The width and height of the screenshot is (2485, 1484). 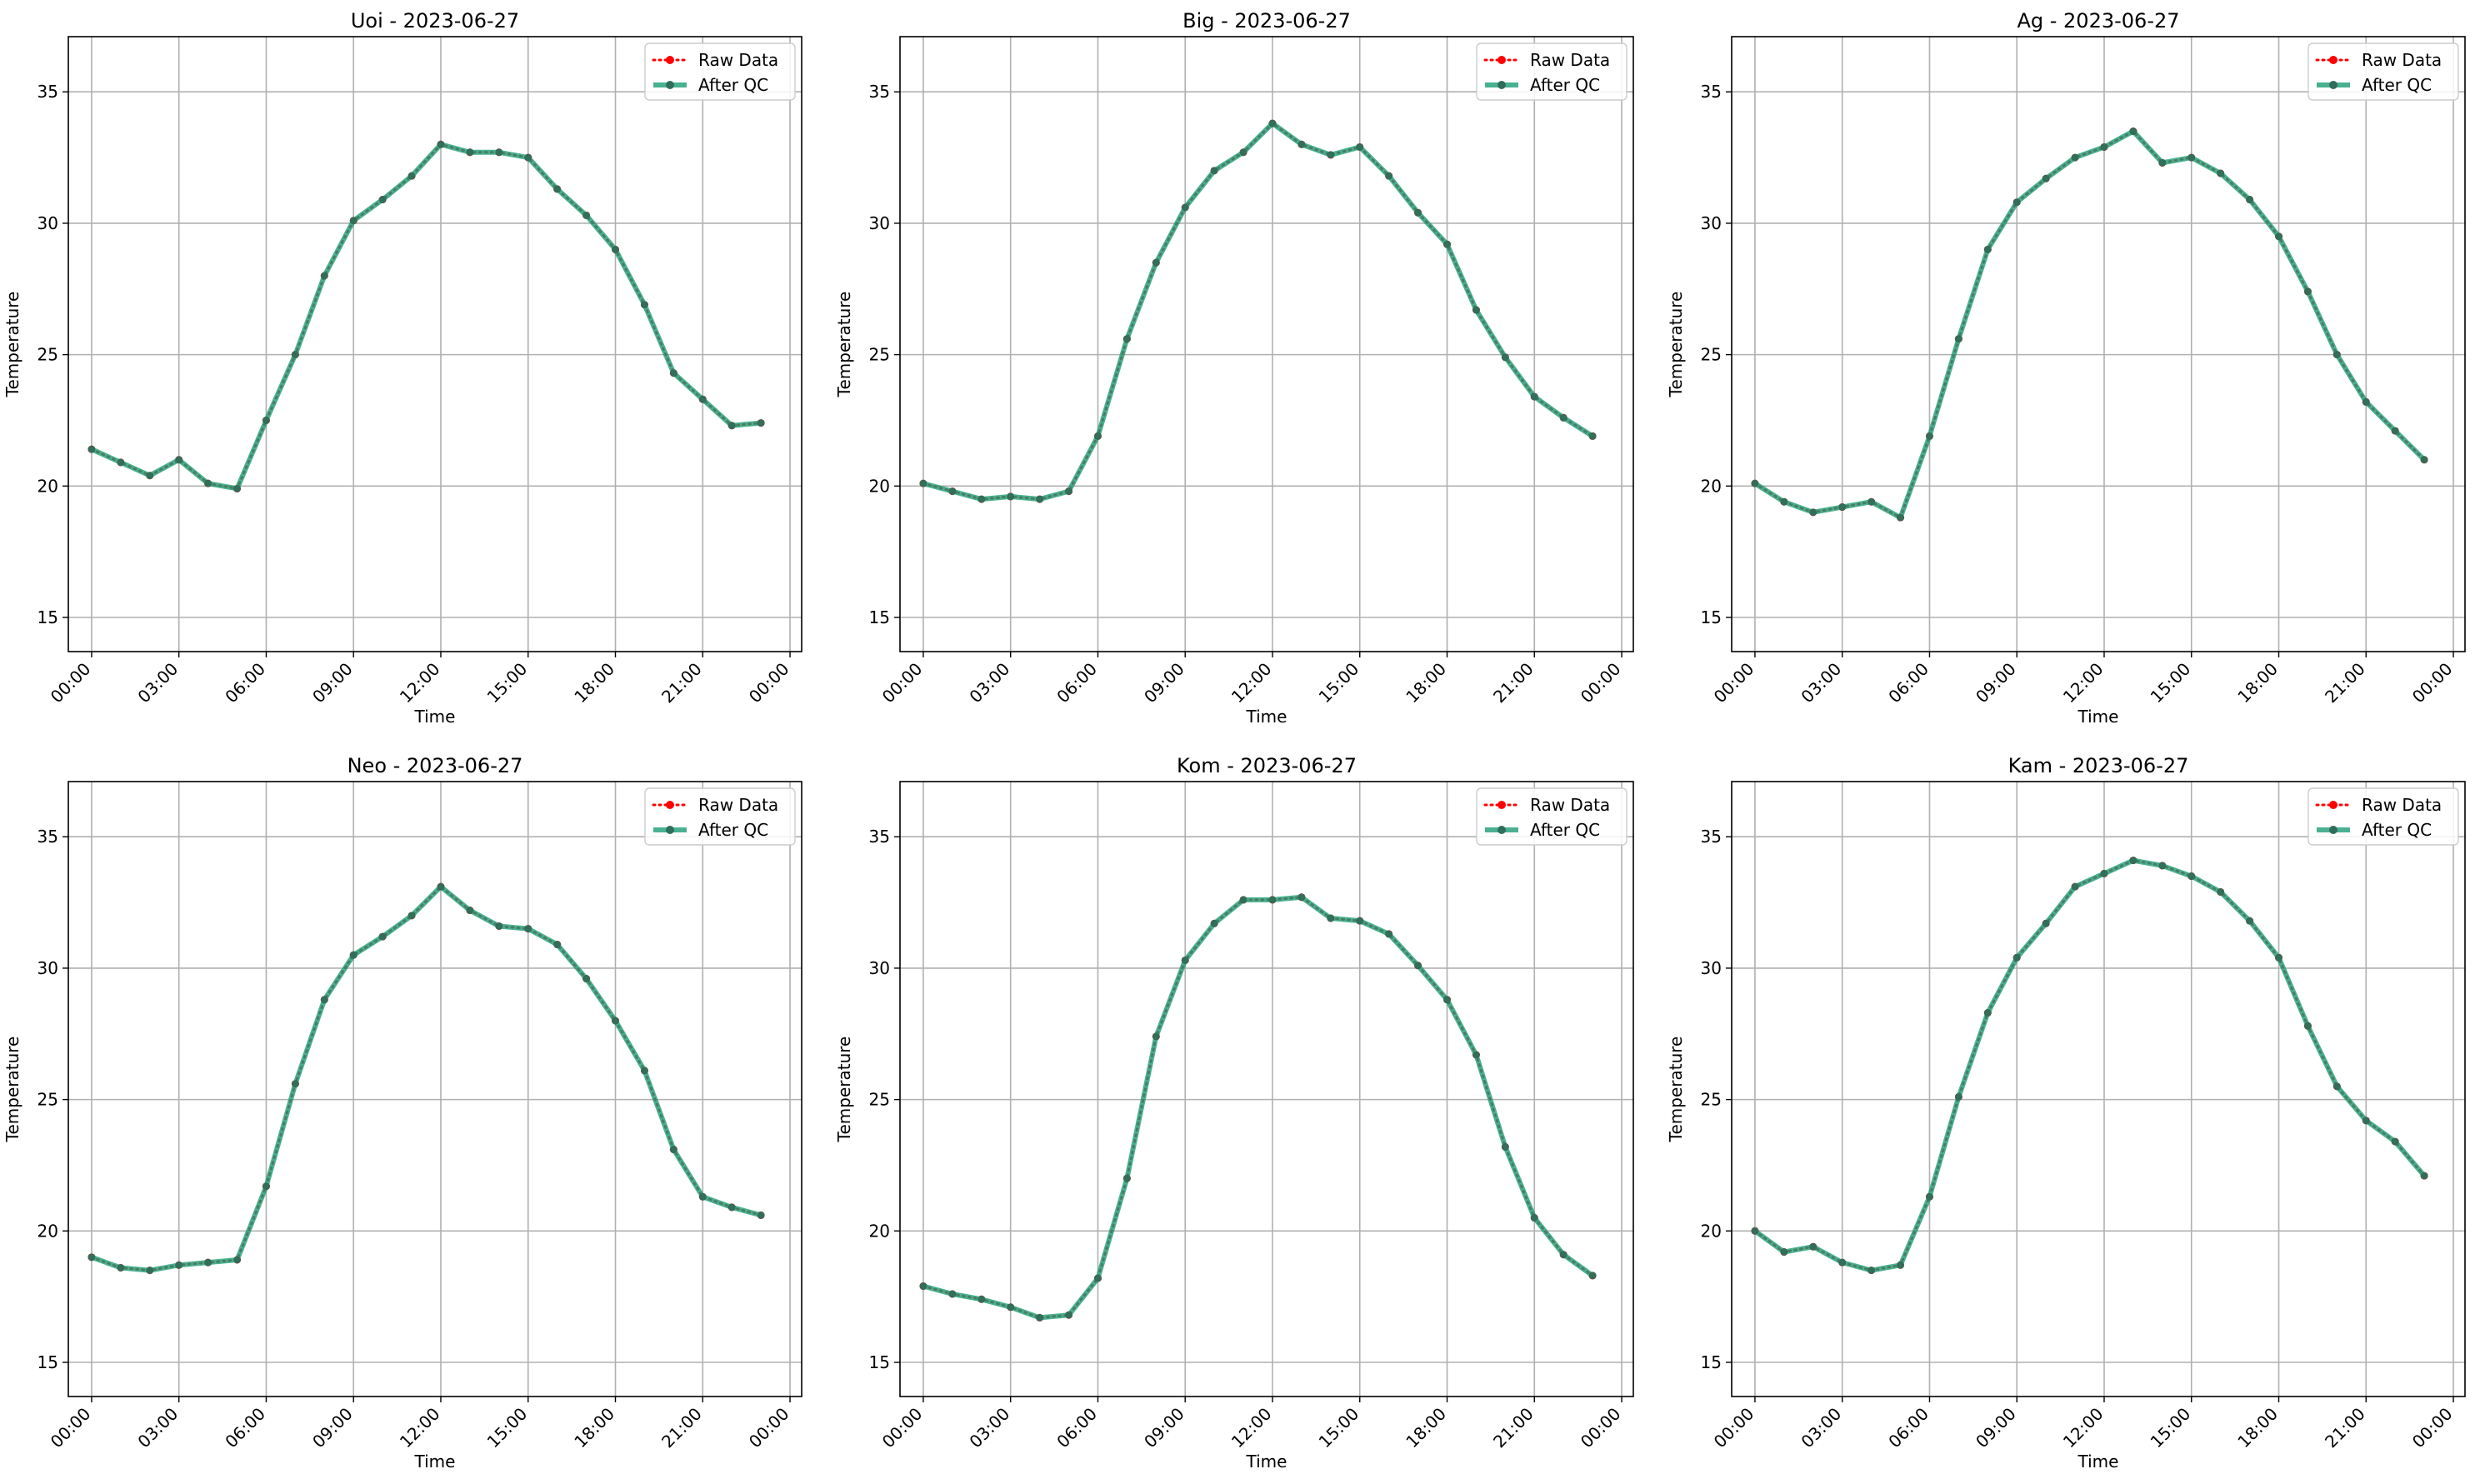 I want to click on legend-label-after-qc: After QC, so click(x=2397, y=85).